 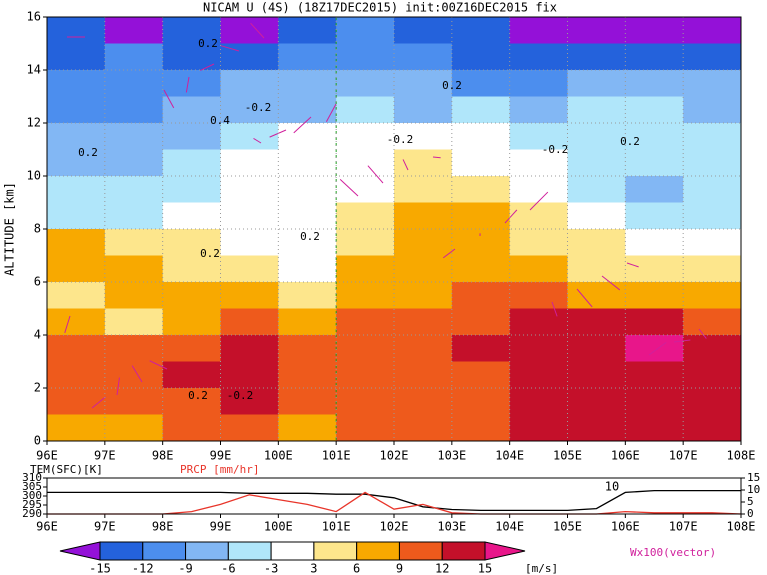 What do you see at coordinates (625, 527) in the screenshot?
I see `x-tick-label: 106E` at bounding box center [625, 527].